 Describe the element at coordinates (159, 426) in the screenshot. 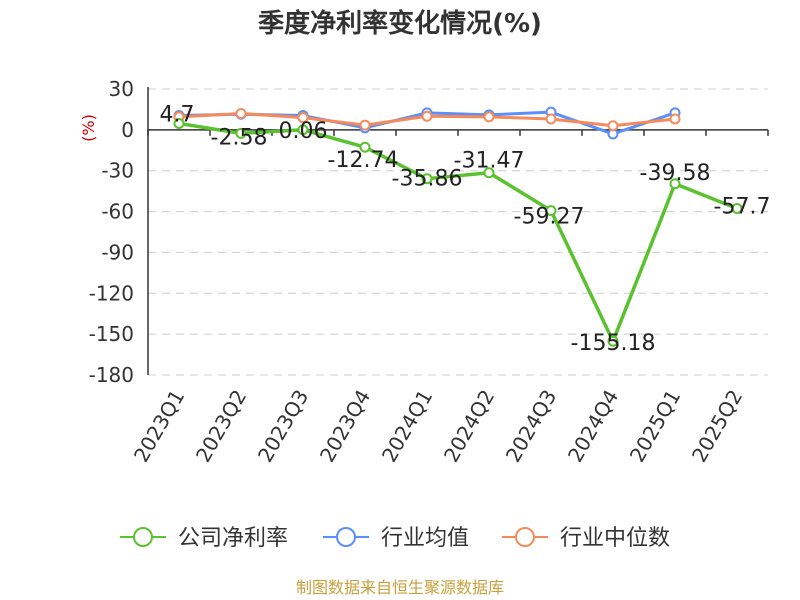

I see `x-tick-label: 2023Q1` at that location.